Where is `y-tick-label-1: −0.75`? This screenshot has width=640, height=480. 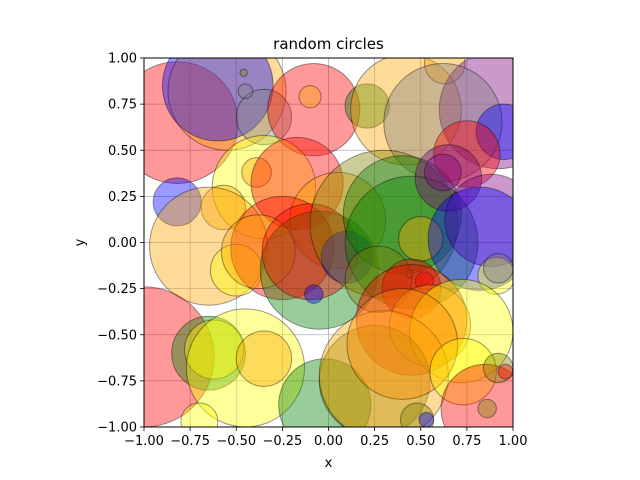
y-tick-label-1: −0.75 is located at coordinates (117, 381).